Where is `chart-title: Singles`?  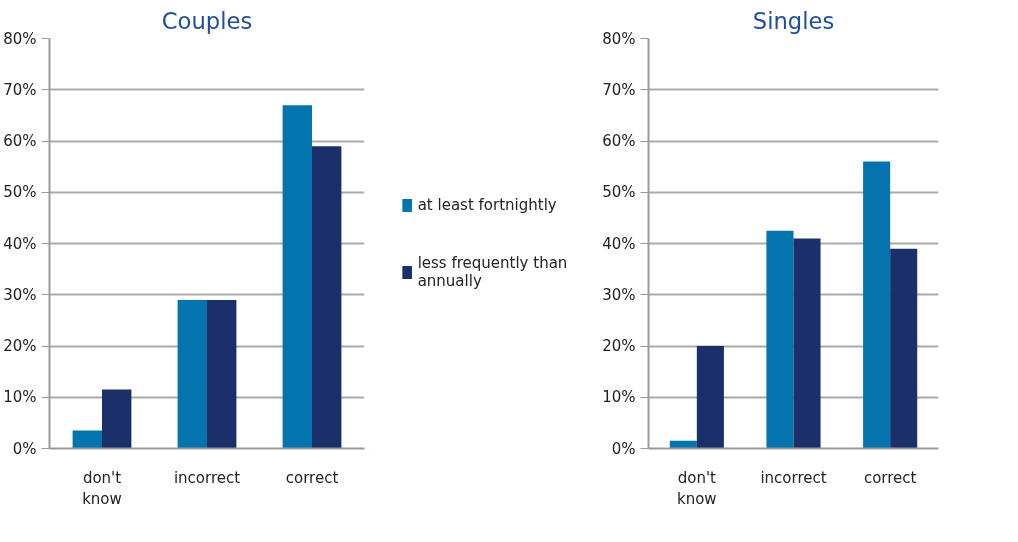
chart-title: Singles is located at coordinates (793, 20).